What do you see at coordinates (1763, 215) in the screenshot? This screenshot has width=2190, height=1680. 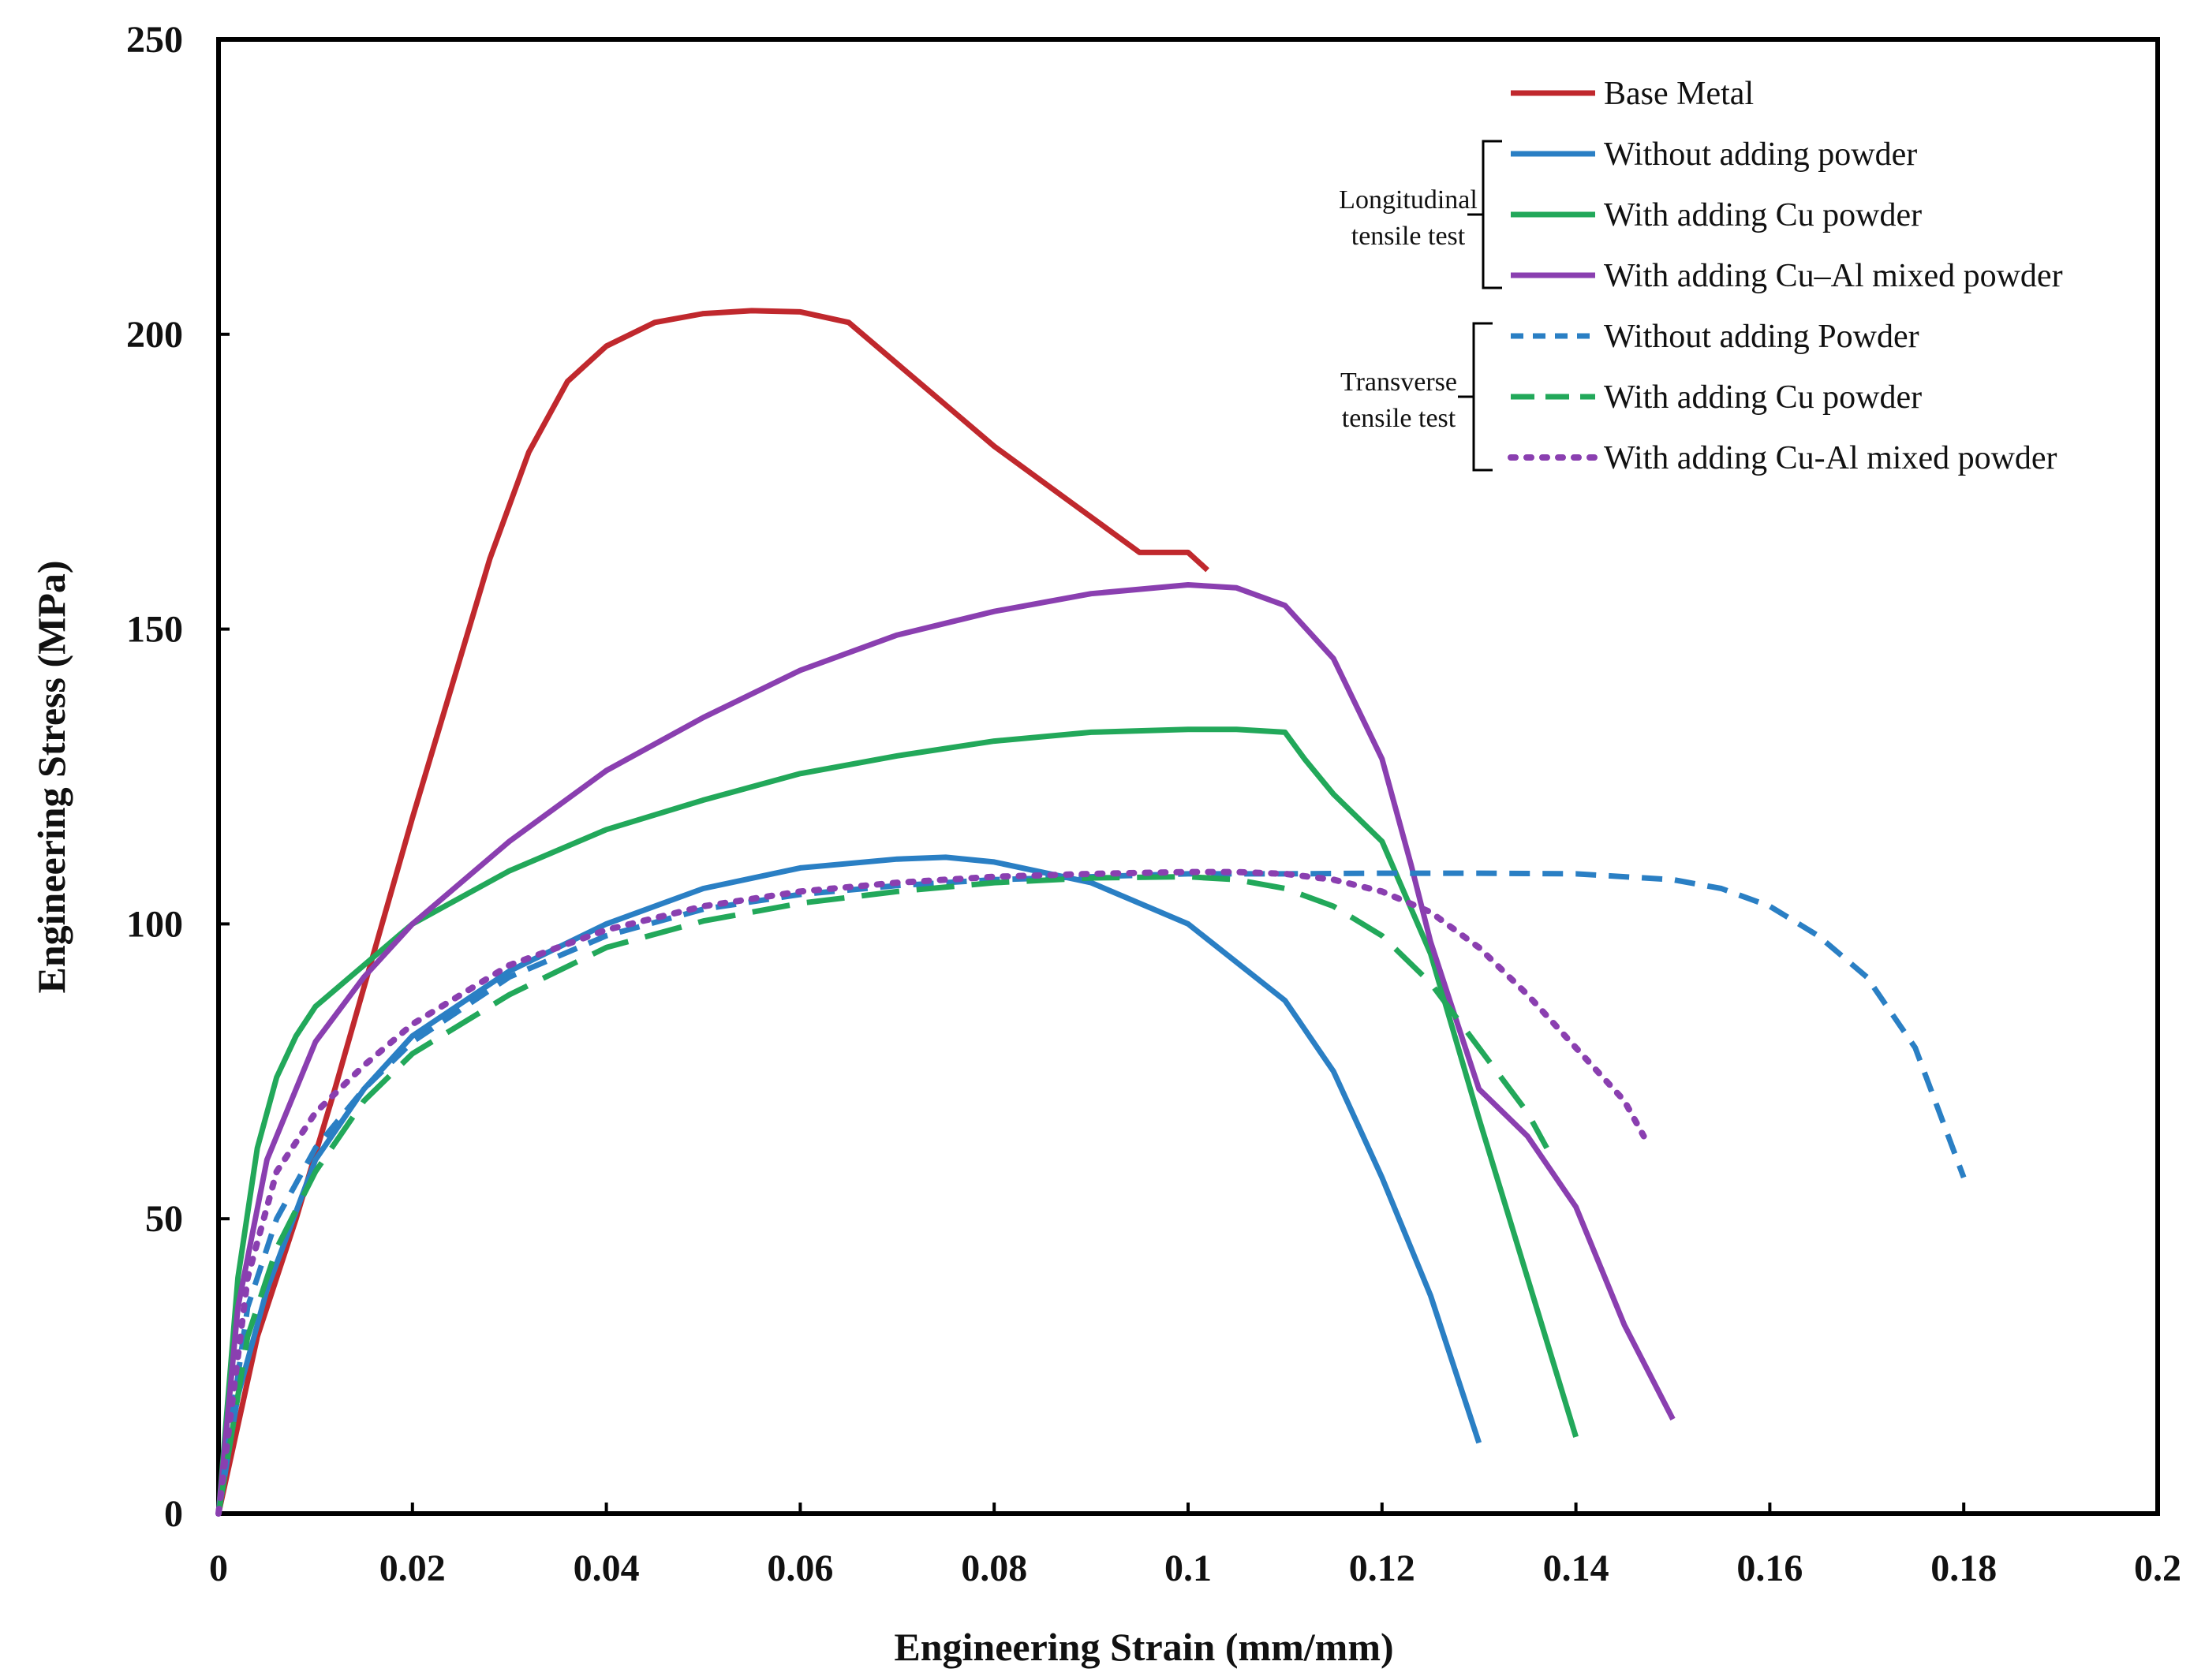 I see `legend-label-3: With adding Cu powder` at bounding box center [1763, 215].